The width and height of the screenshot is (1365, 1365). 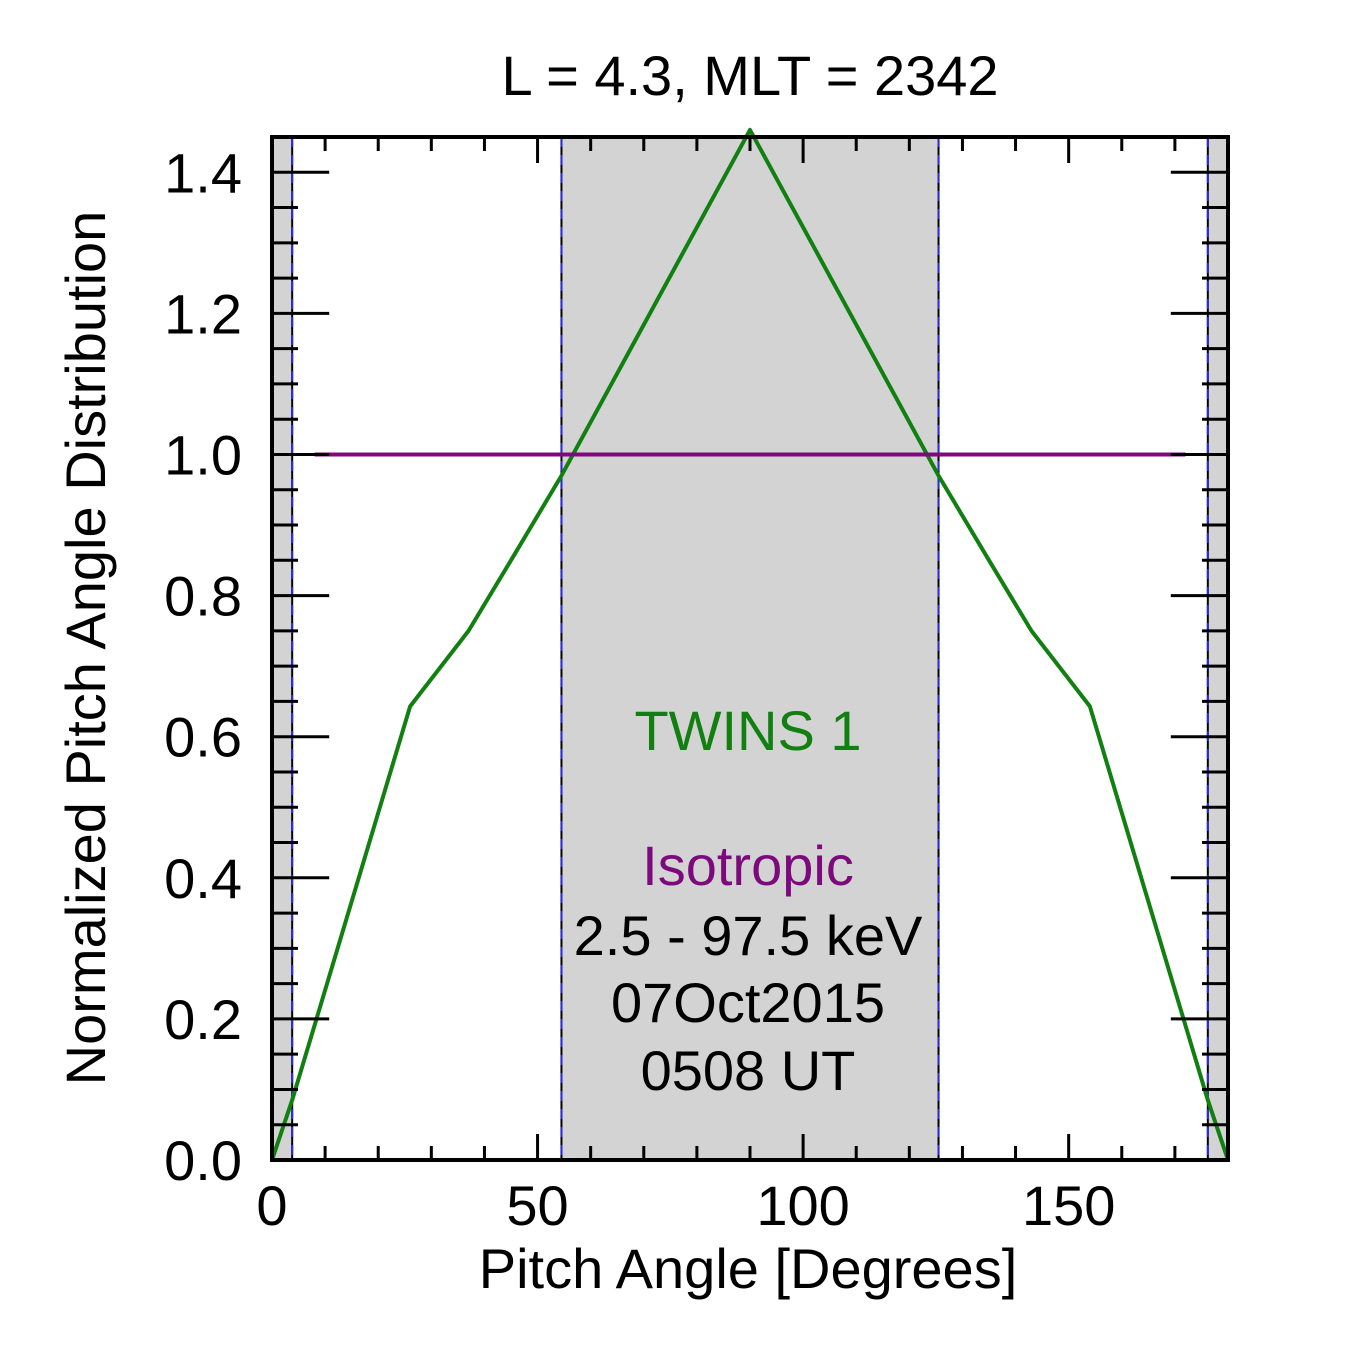 I want to click on y-tick-label: 0.6, so click(x=203, y=737).